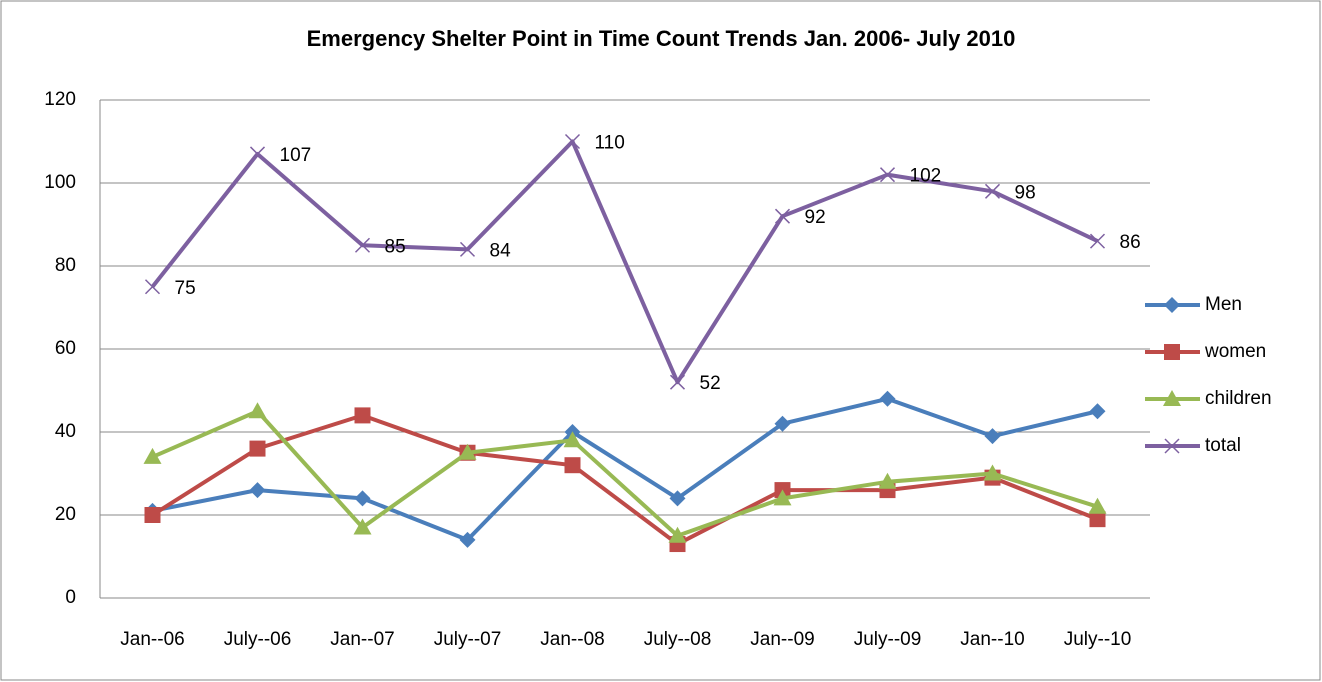 The height and width of the screenshot is (682, 1322). Describe the element at coordinates (185, 288) in the screenshot. I see `data-label: 75` at that location.